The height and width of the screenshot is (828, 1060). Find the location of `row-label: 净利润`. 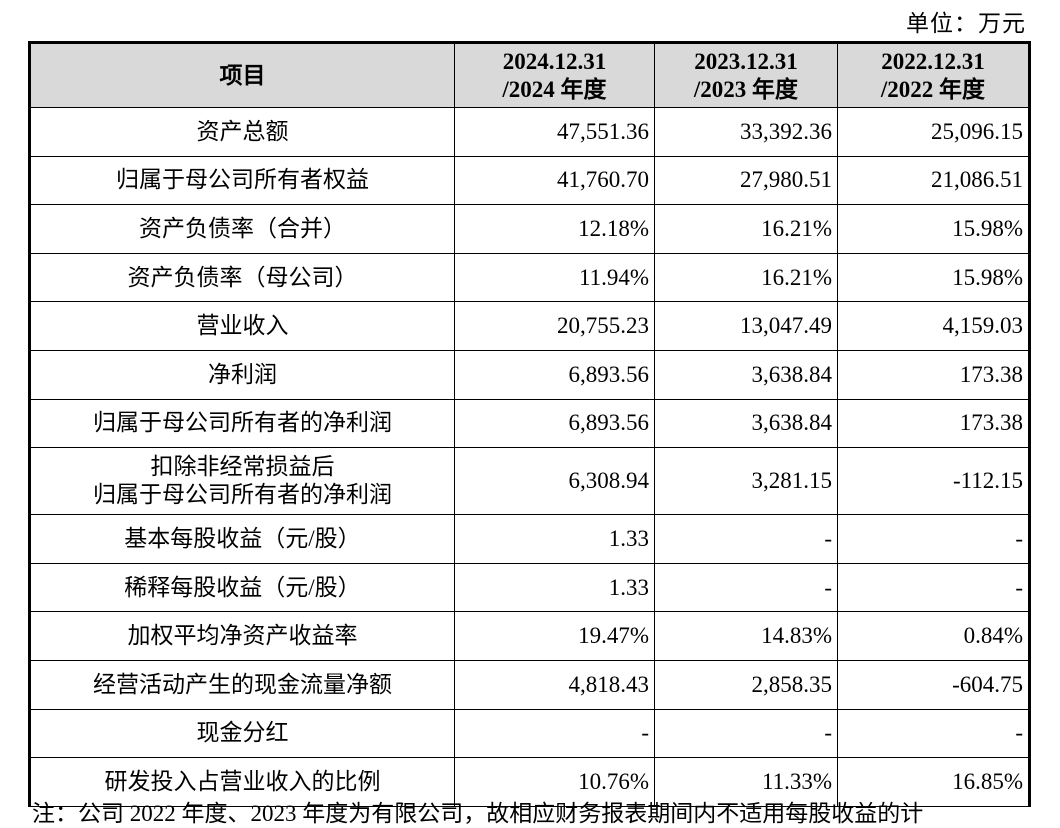

row-label: 净利润 is located at coordinates (241, 374).